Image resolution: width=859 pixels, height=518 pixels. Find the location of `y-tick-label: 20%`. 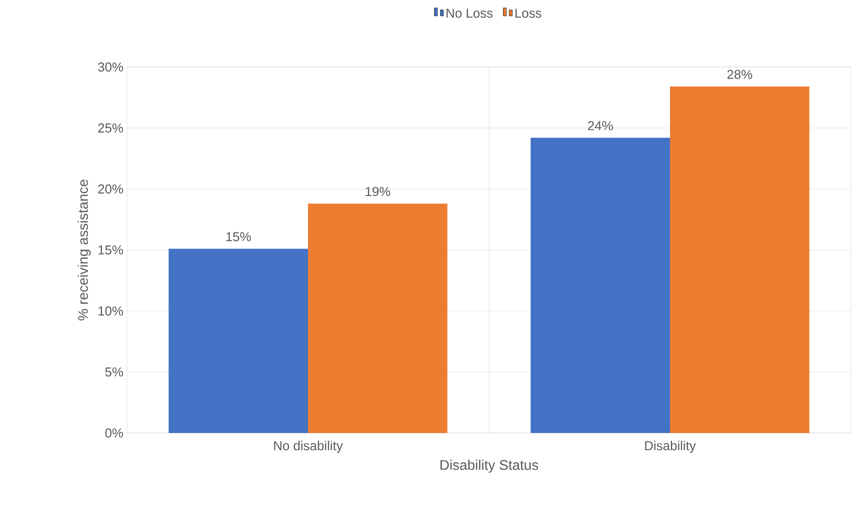

y-tick-label: 20% is located at coordinates (111, 189).